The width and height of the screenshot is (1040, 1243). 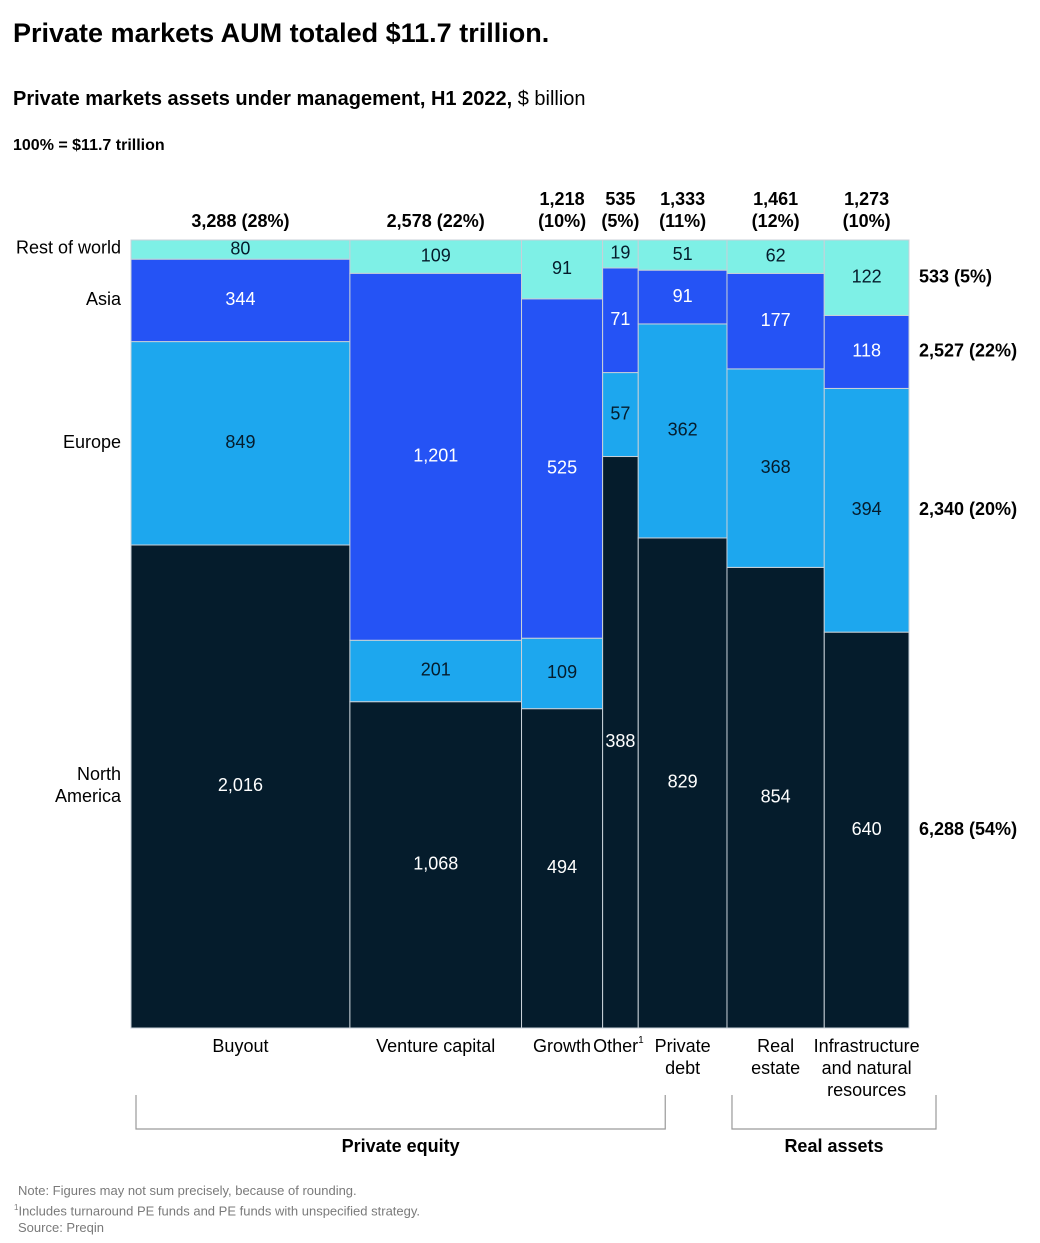 I want to click on value-label-other-rest-of-world: 19, so click(x=620, y=253).